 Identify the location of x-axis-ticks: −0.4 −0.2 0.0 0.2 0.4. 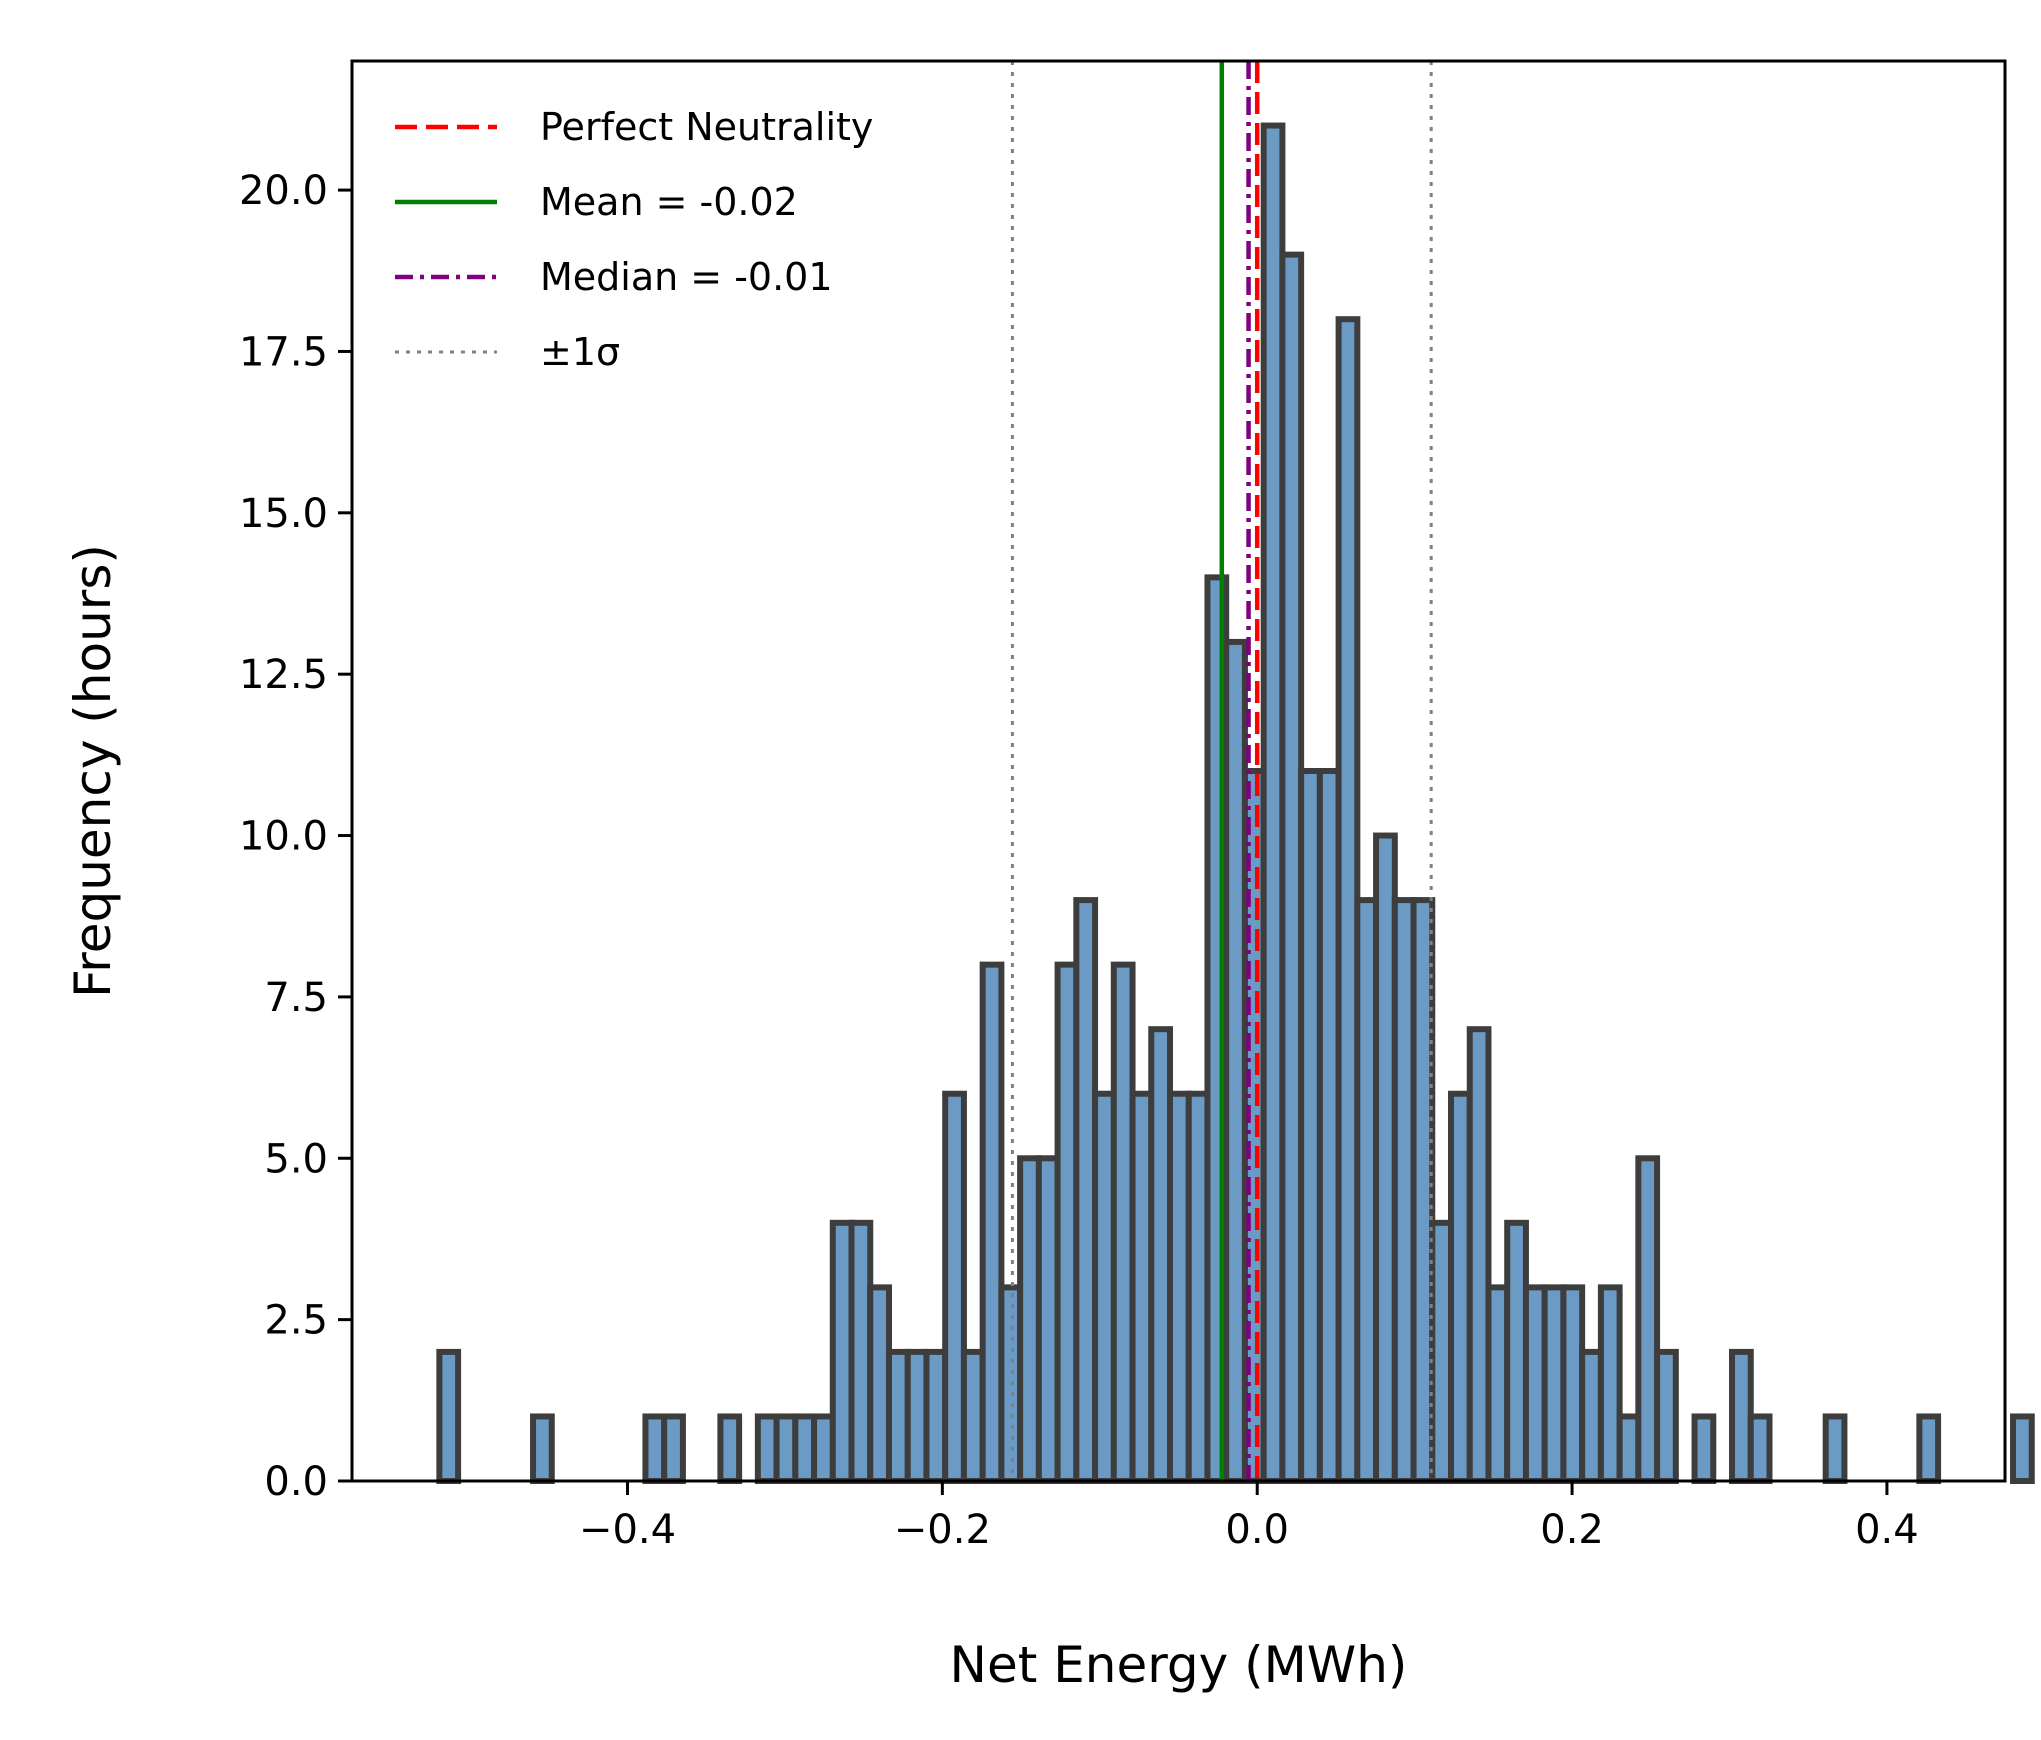
(1249, 1517).